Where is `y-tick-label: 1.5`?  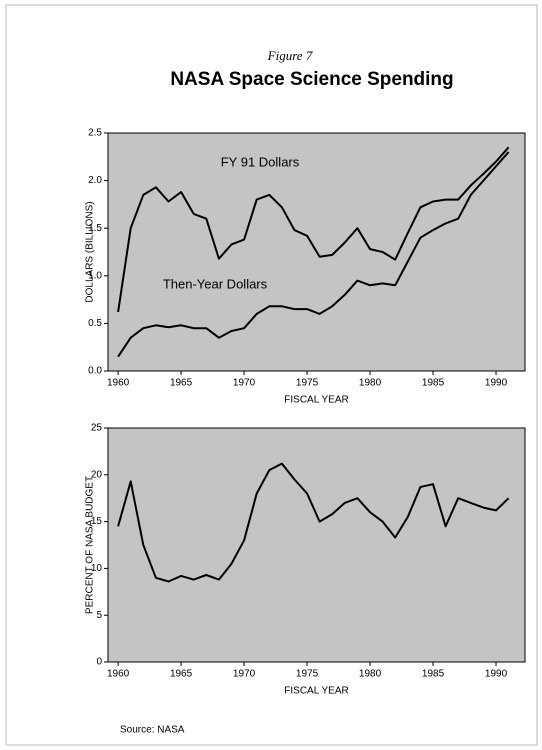 y-tick-label: 1.5 is located at coordinates (95, 228).